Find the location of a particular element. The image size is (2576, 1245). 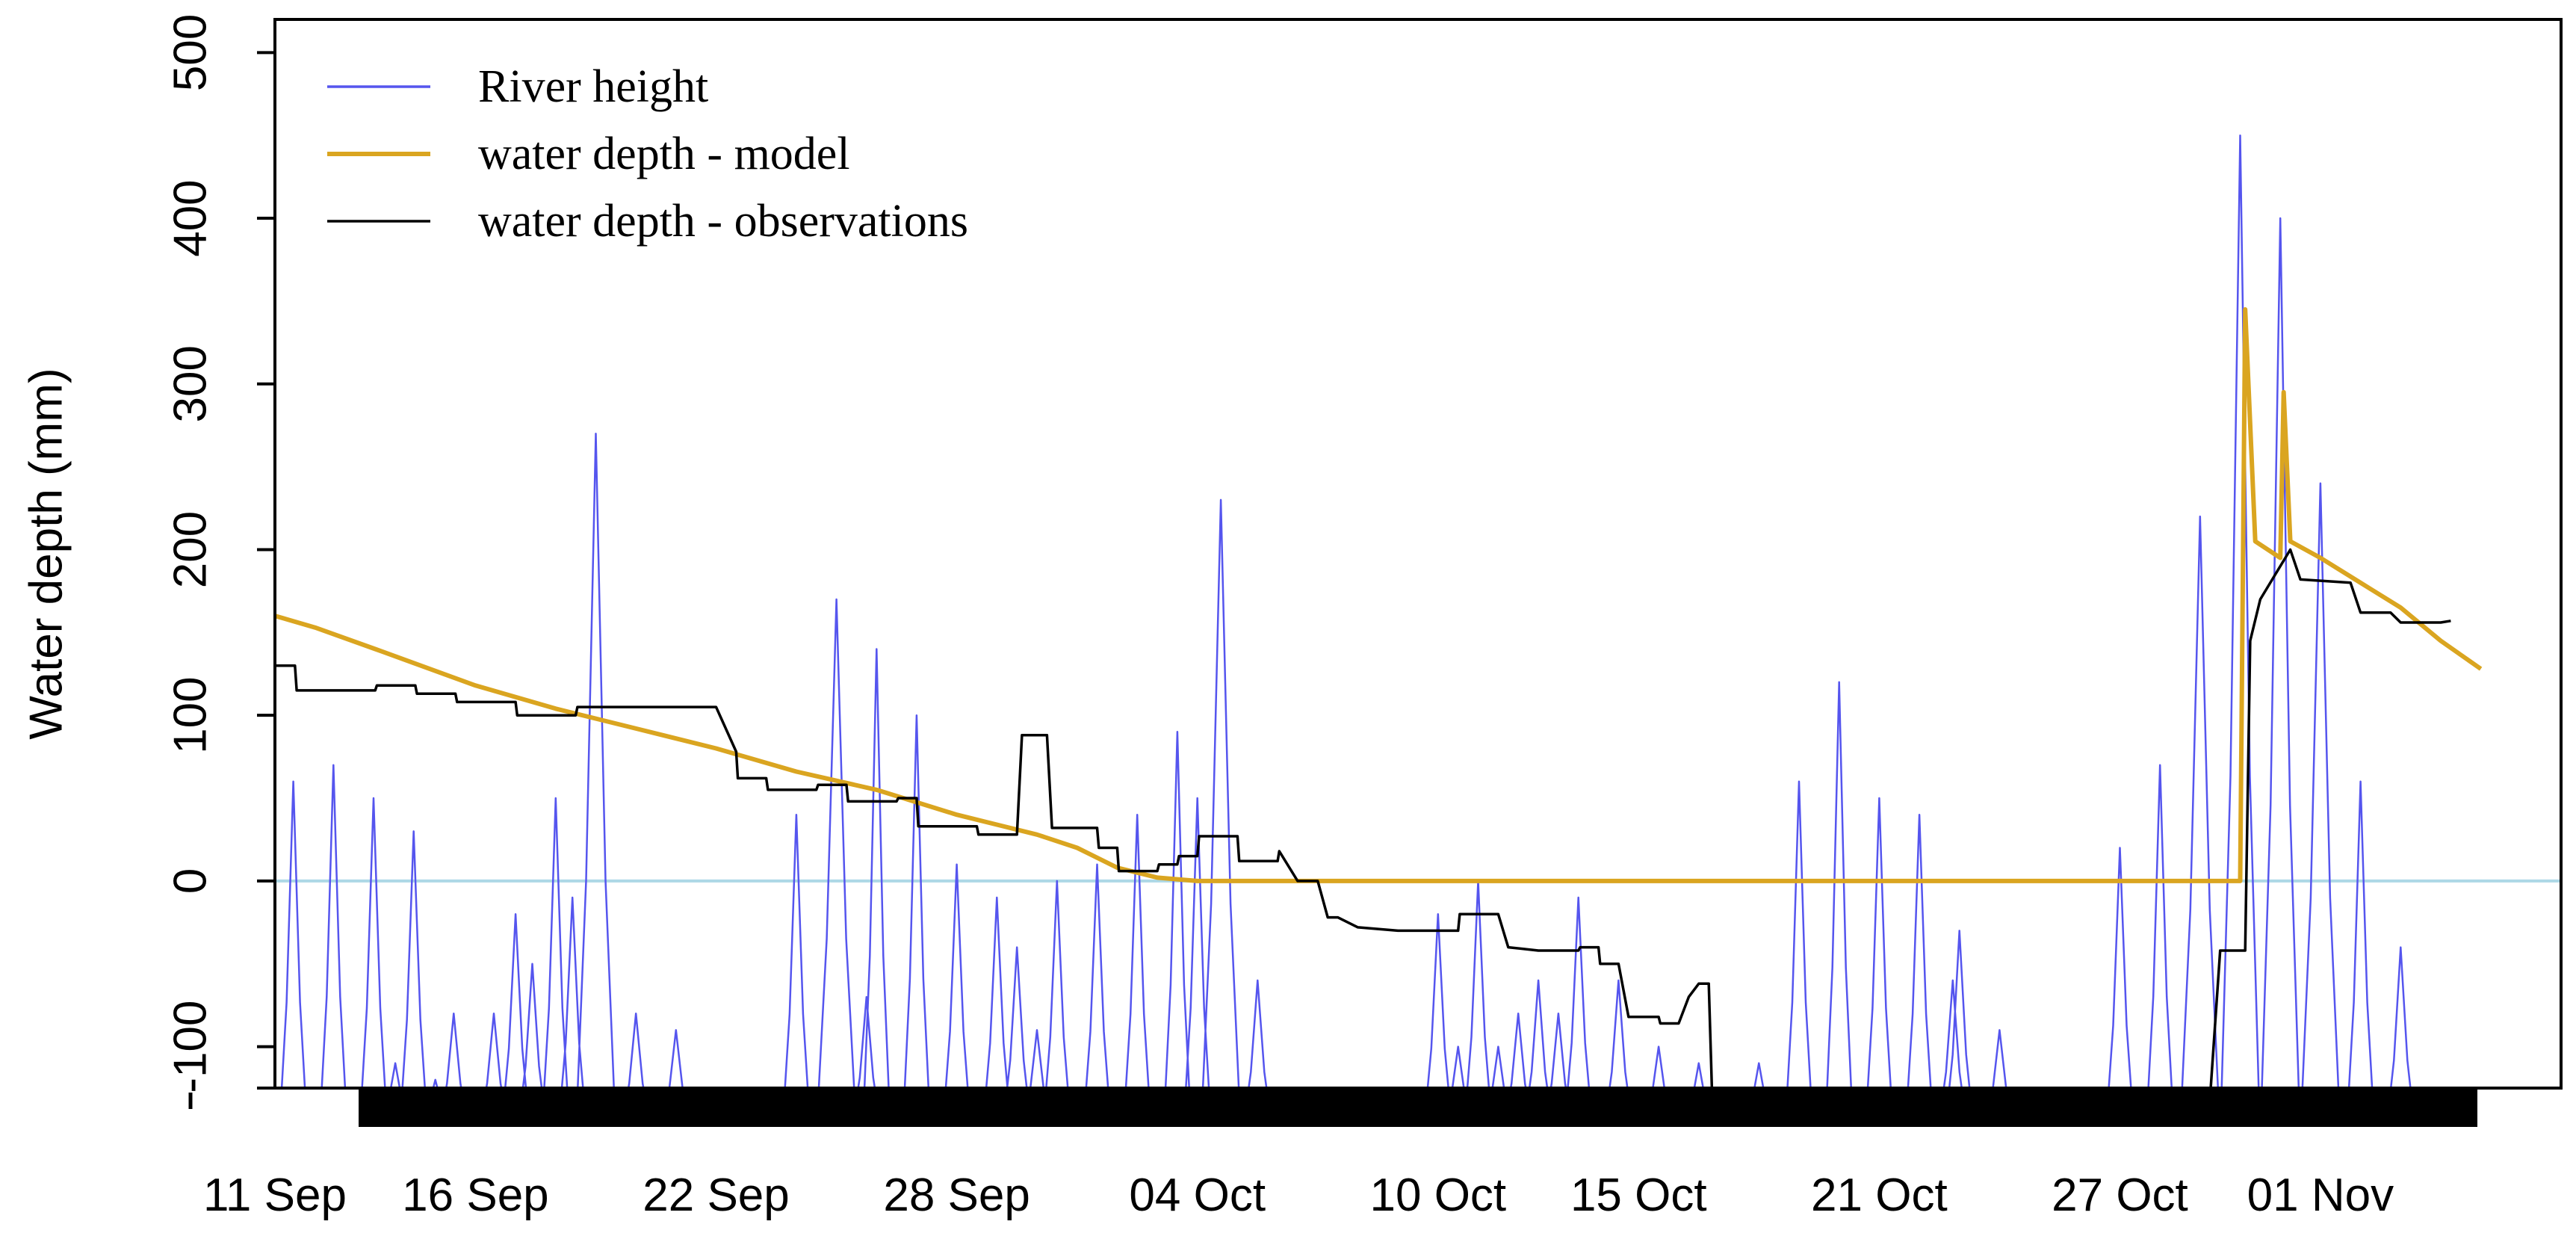

y-tick-label: 500 is located at coordinates (191, 52).